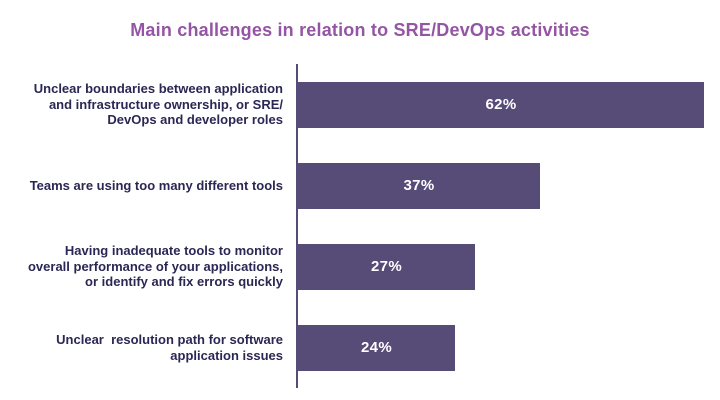 This screenshot has width=720, height=400. I want to click on bar: 24%, so click(376, 347).